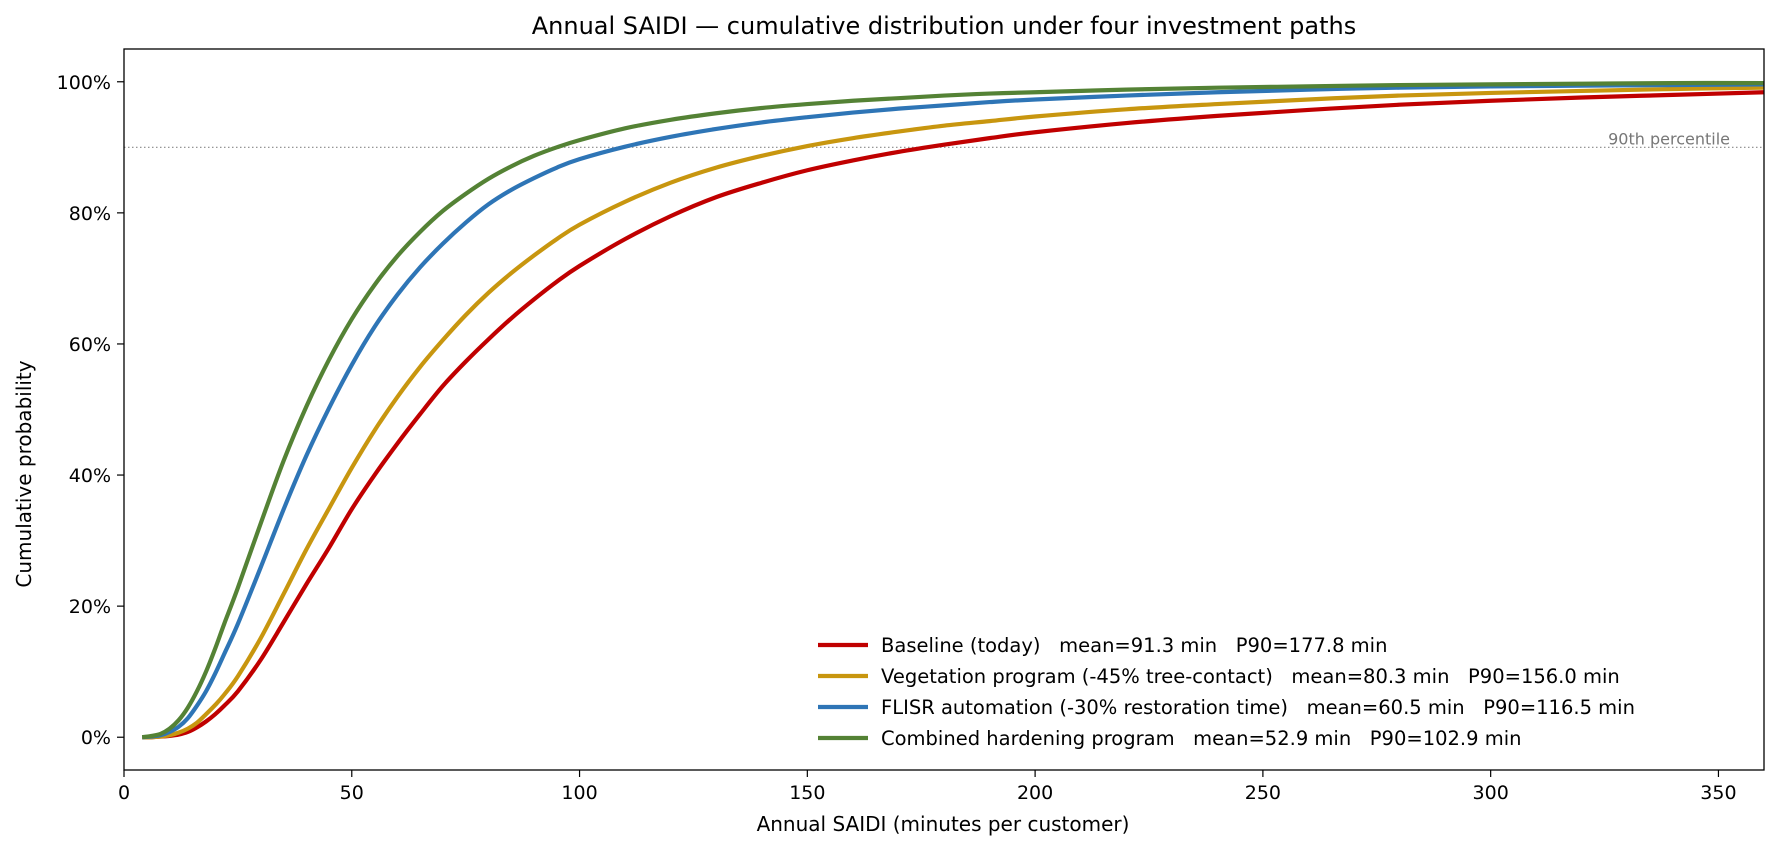 The image size is (1778, 850). What do you see at coordinates (124, 793) in the screenshot?
I see `x-tick-label: 0` at bounding box center [124, 793].